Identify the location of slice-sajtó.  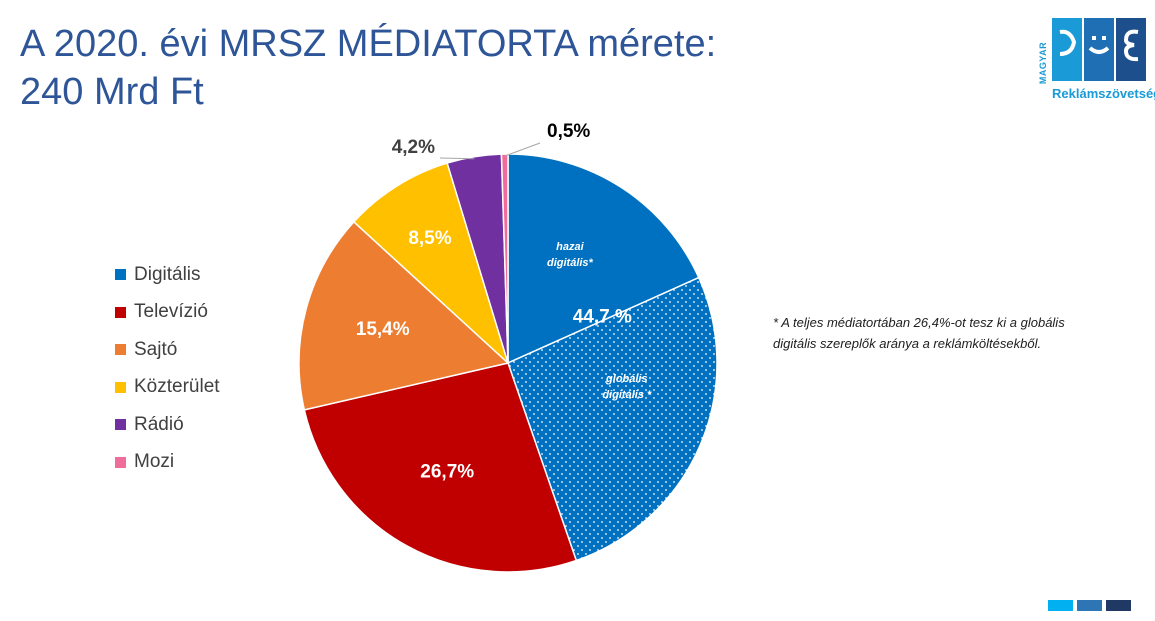
(404, 315).